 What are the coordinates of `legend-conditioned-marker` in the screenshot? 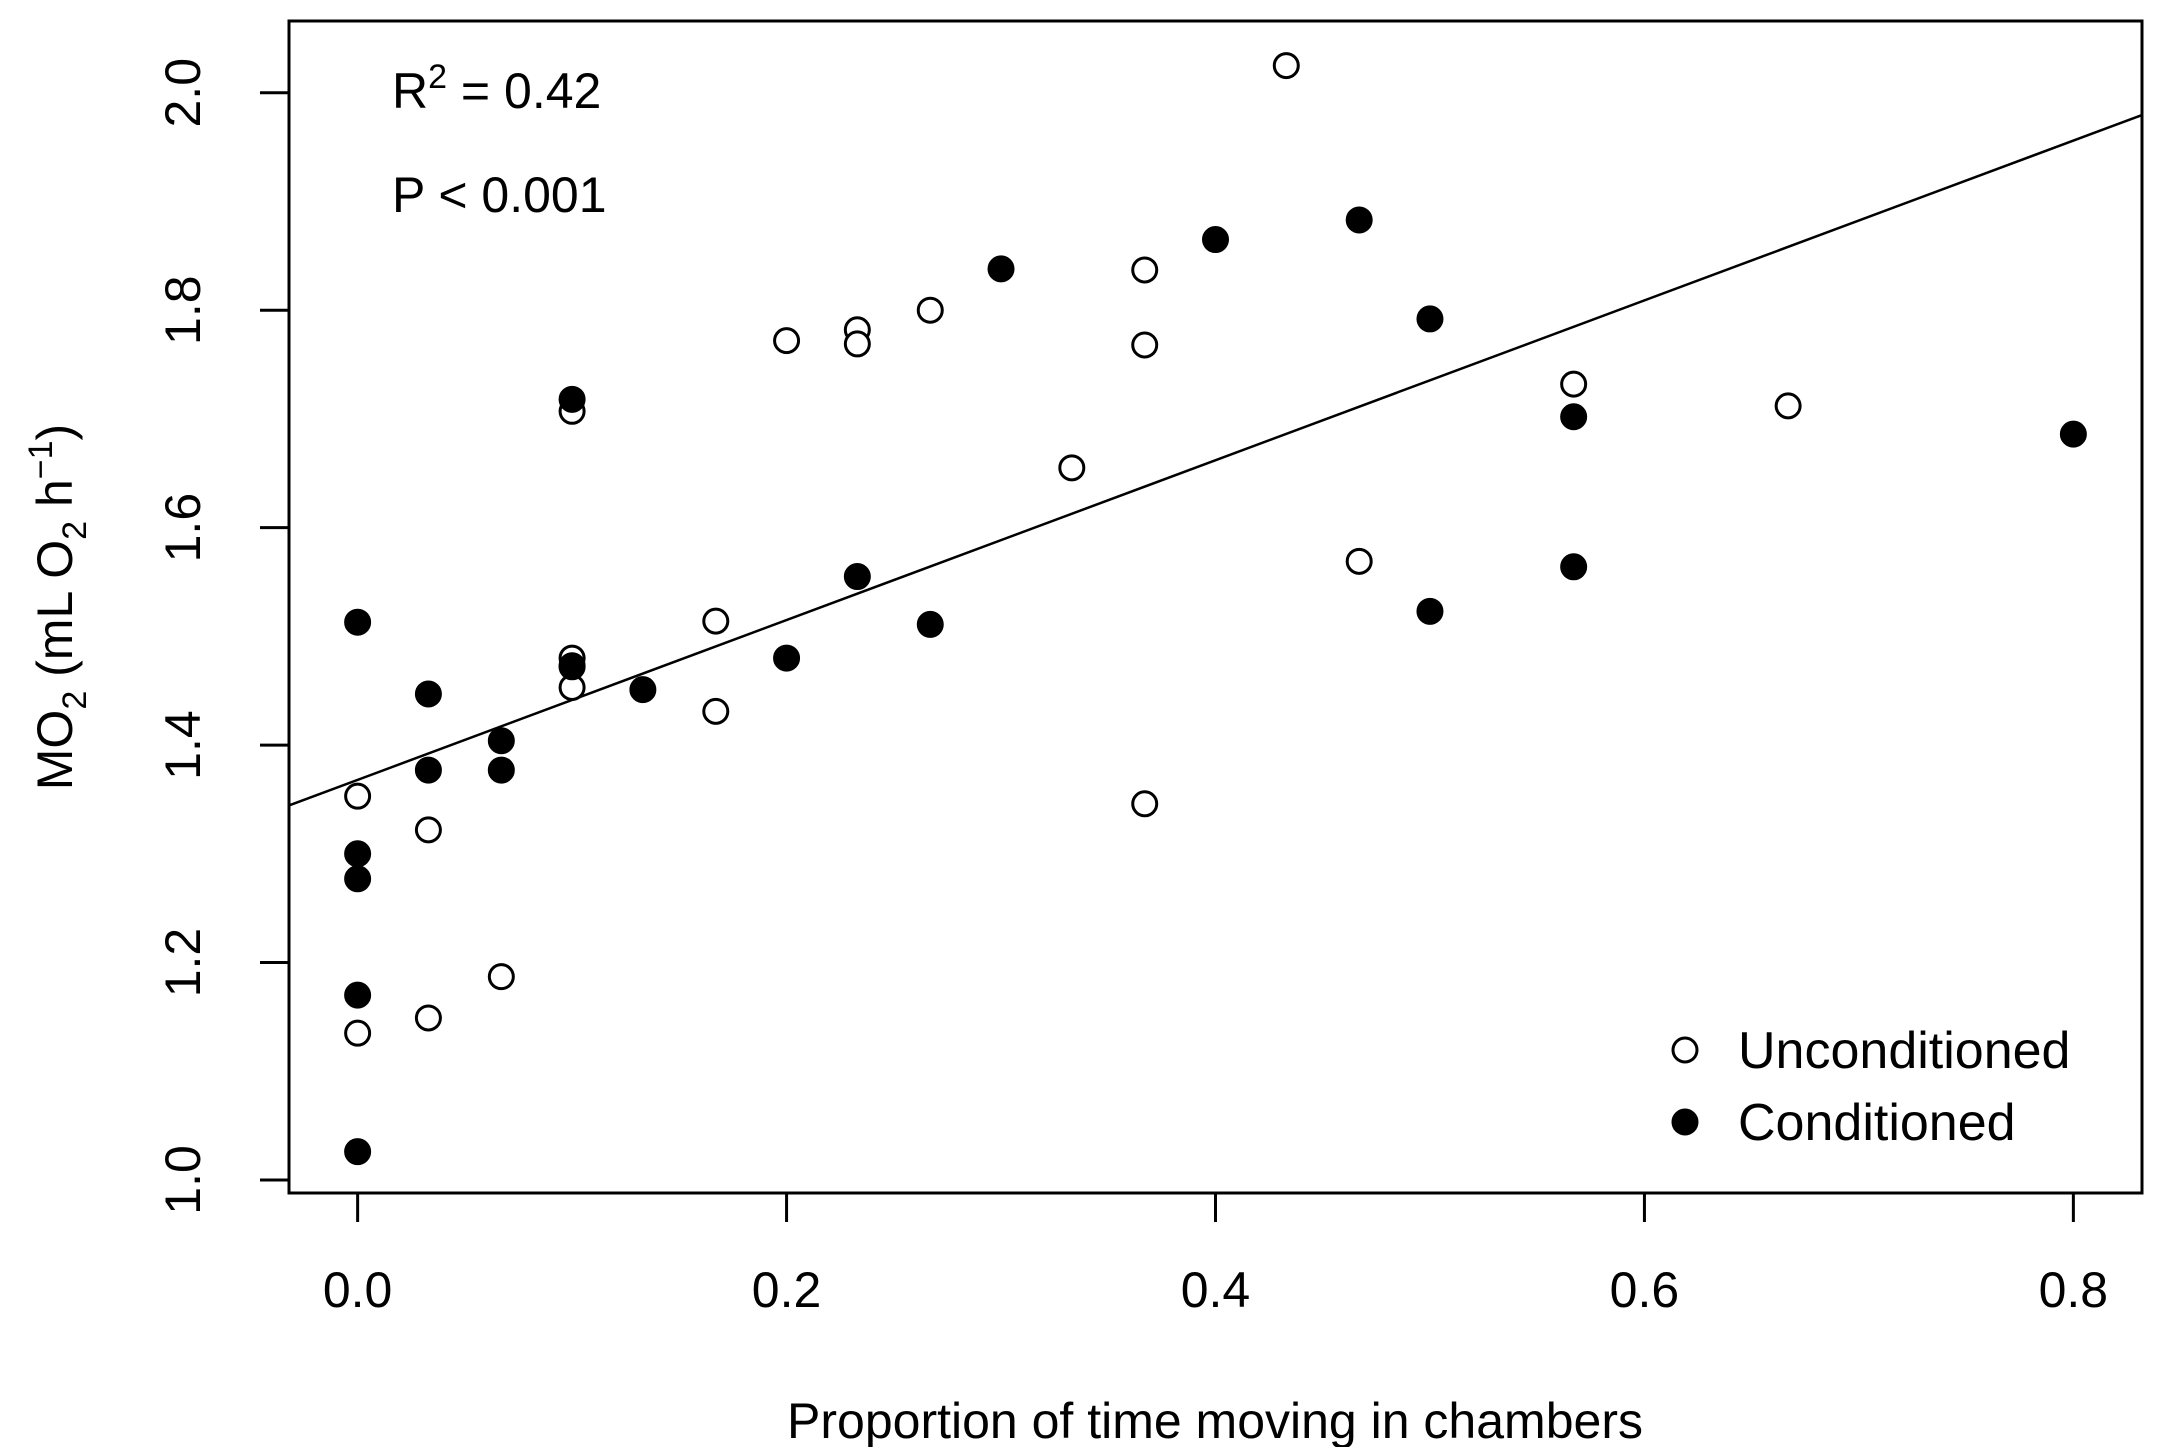 It's located at (1685, 1122).